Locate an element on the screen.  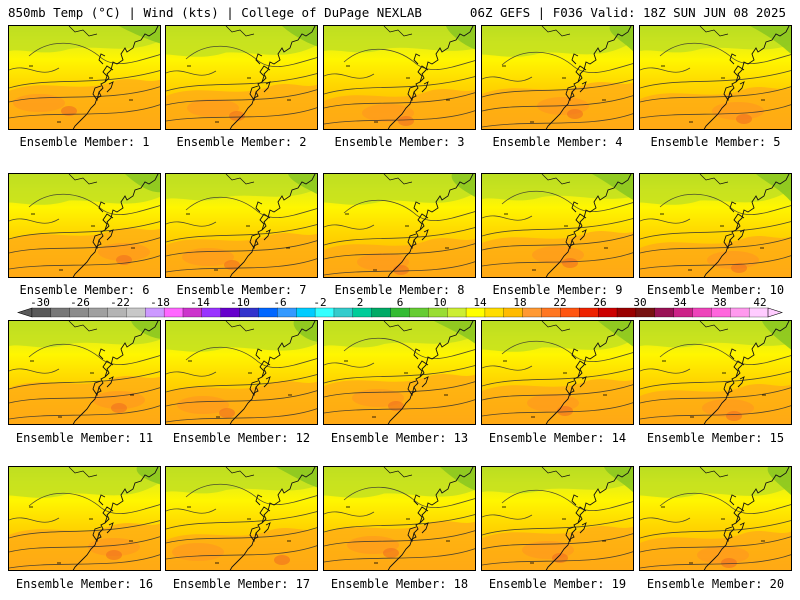
ensemble-member-label: Ensemble Member: 3 is located at coordinates (399, 142).